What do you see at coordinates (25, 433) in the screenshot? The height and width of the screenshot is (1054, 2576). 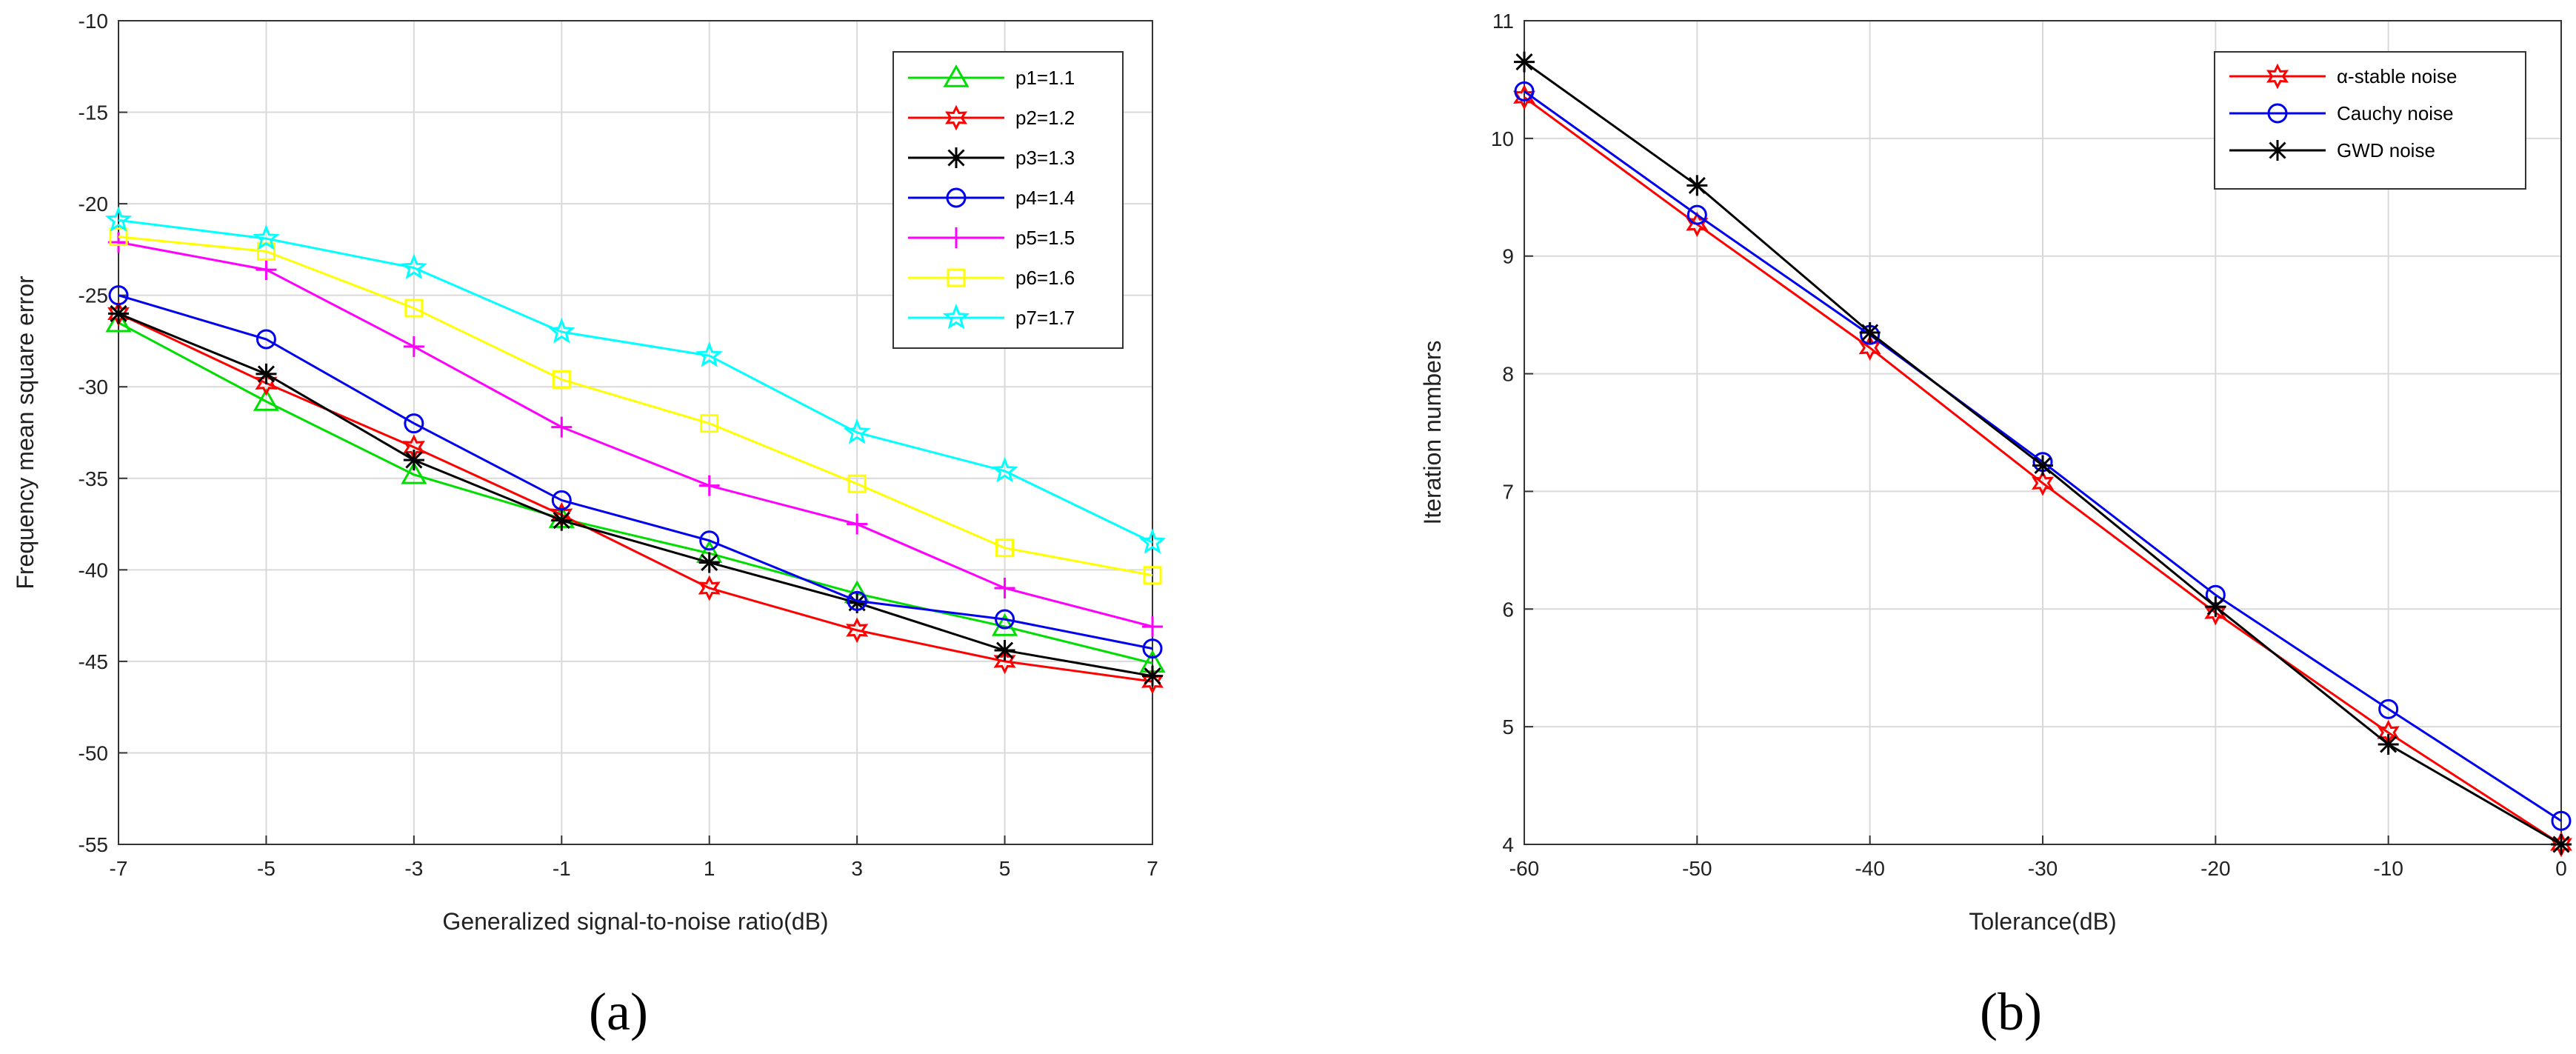 I see `y-axis-label: Frequency mean square error` at bounding box center [25, 433].